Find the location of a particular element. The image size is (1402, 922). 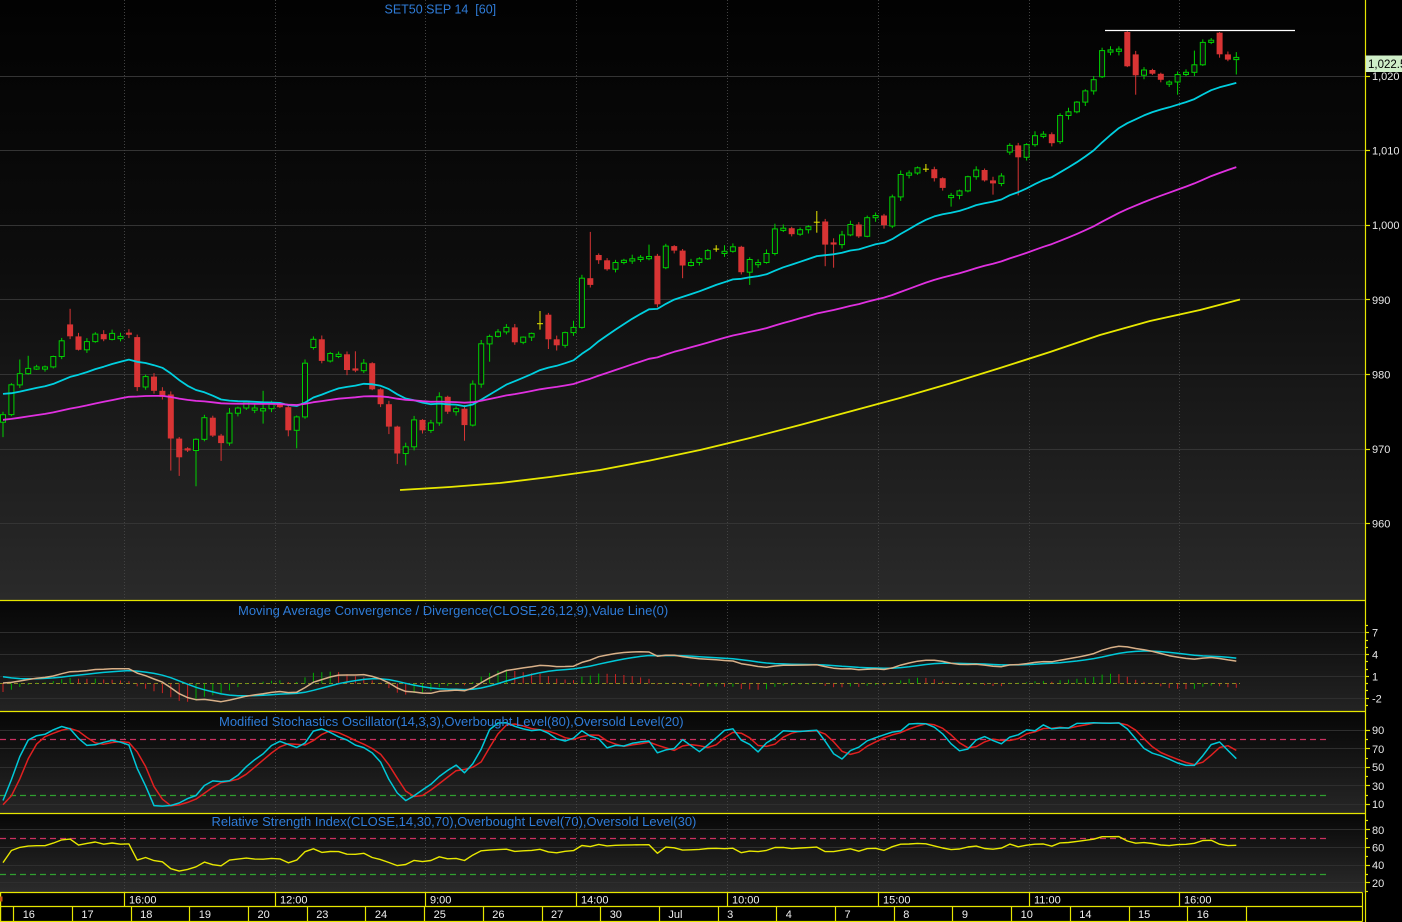

svg-text: 1,022.5 is located at coordinates (1385, 65).